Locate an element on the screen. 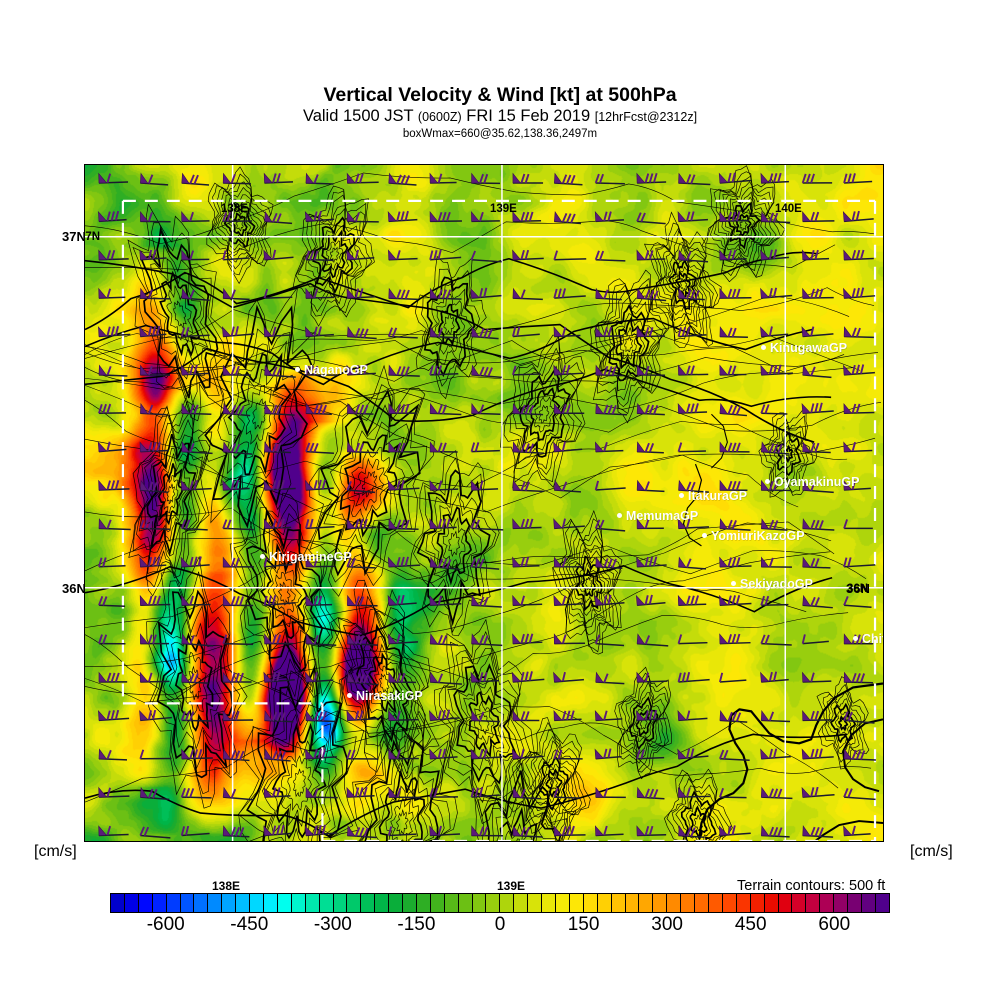 The image size is (1000, 1000). colorbar-wrapper is located at coordinates (500, 903).